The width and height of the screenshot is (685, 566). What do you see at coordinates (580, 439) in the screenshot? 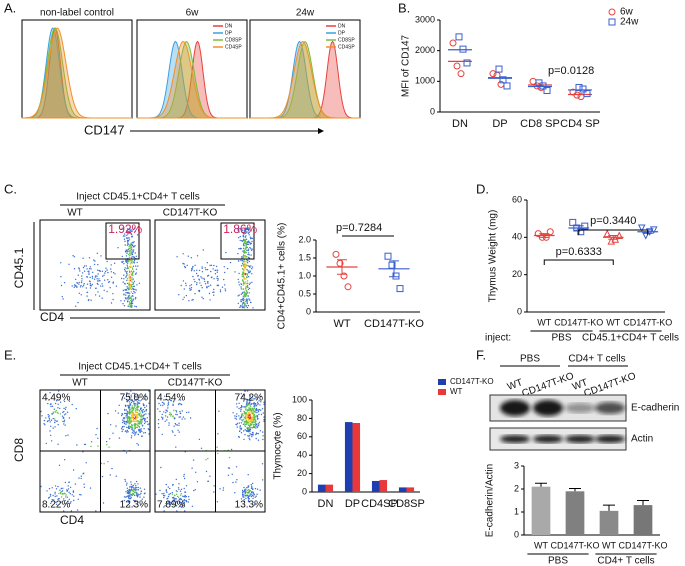
I see `blot-band` at bounding box center [580, 439].